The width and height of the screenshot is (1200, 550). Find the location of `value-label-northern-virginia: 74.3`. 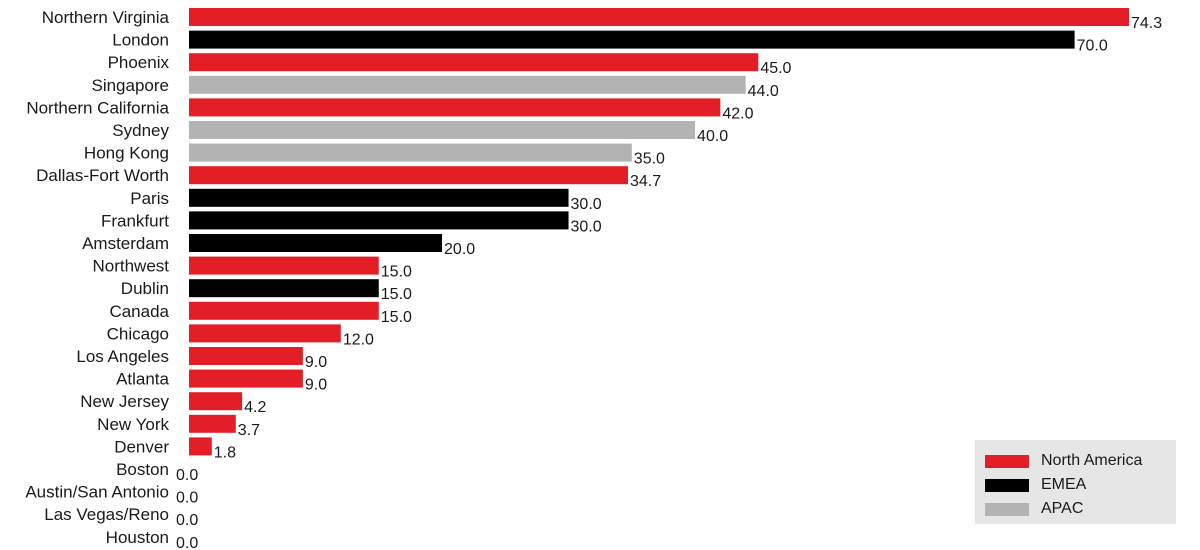

value-label-northern-virginia: 74.3 is located at coordinates (1146, 23).